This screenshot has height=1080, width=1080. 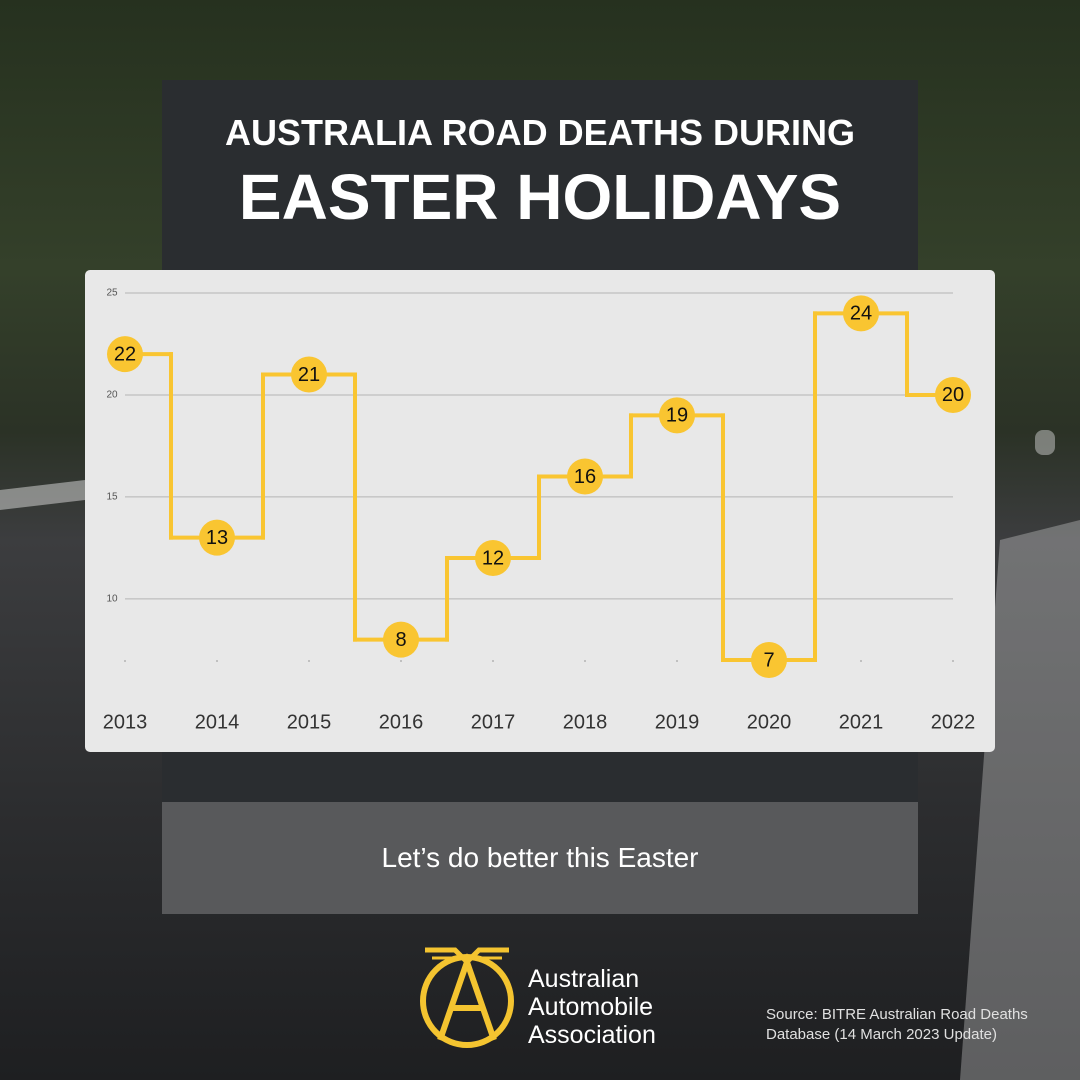 I want to click on data-label: 24, so click(x=861, y=314).